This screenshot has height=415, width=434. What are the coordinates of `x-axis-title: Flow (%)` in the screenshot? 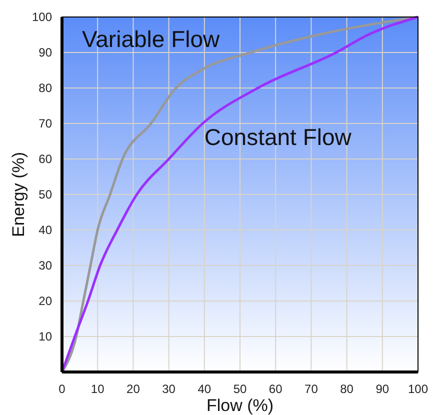 It's located at (240, 405).